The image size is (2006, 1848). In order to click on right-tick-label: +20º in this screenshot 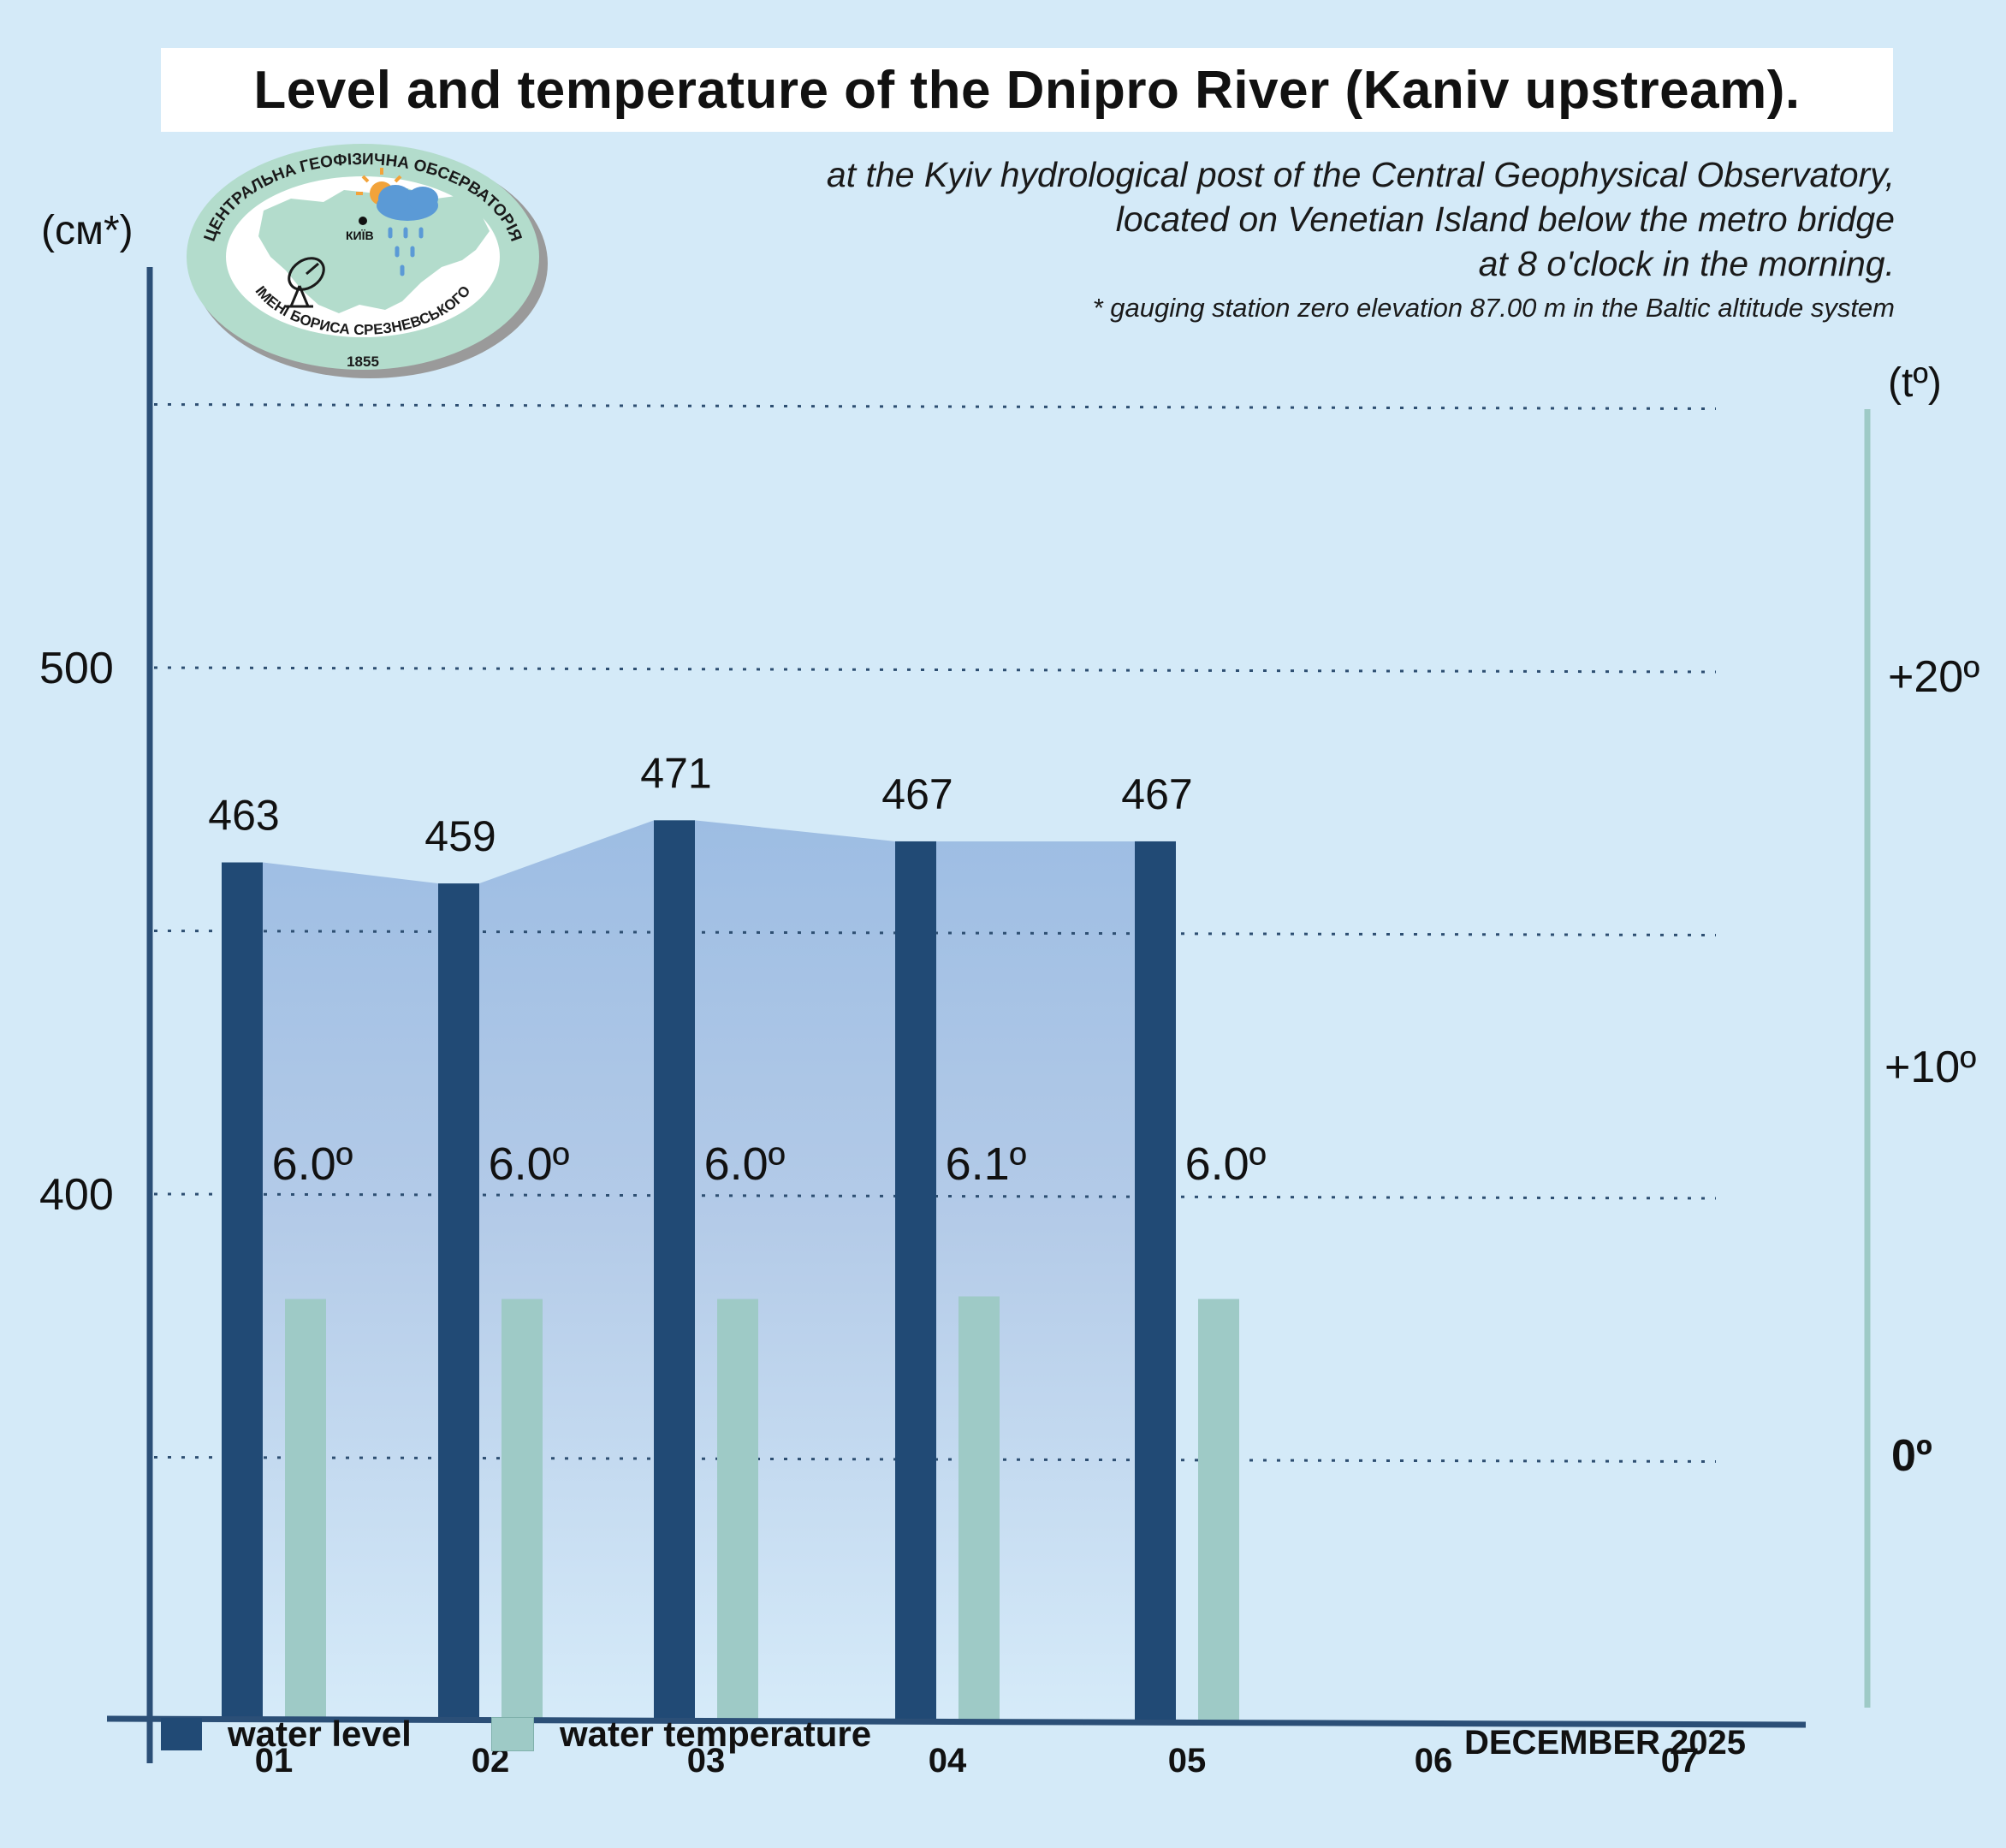, I will do `click(1933, 677)`.